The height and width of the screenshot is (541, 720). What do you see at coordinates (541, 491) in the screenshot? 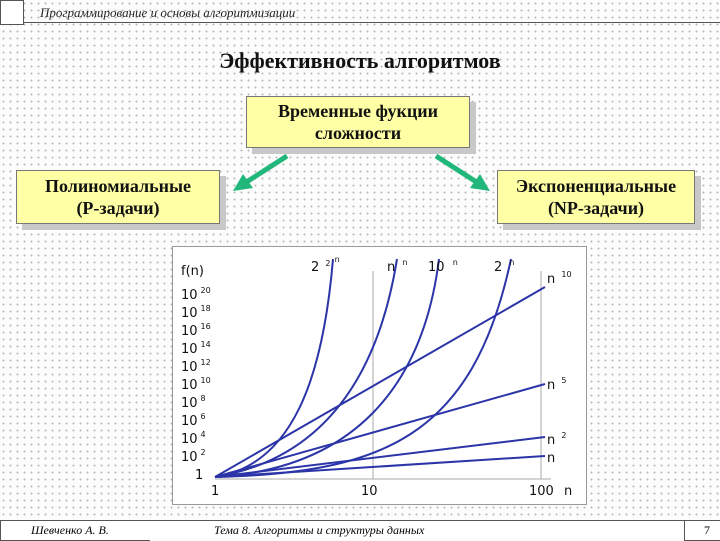
I see `x-tick-100: 100` at bounding box center [541, 491].